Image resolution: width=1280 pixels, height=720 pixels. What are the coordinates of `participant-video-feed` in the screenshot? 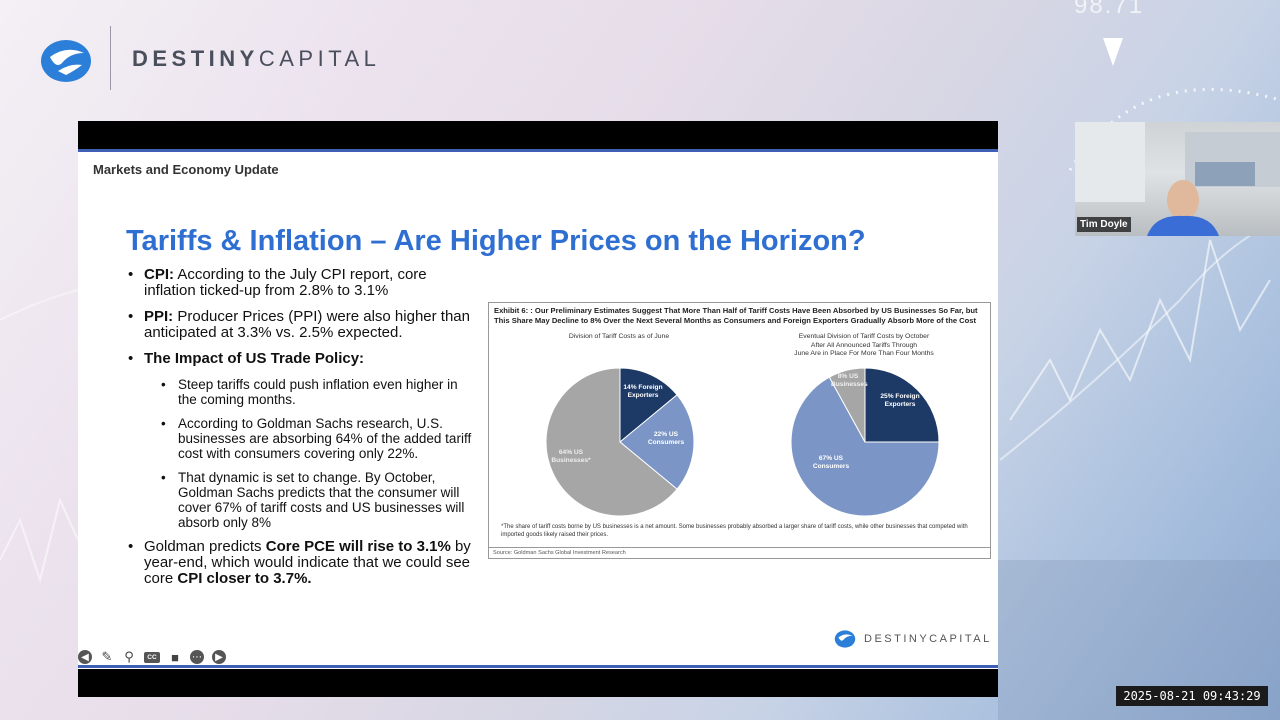 It's located at (1177, 179).